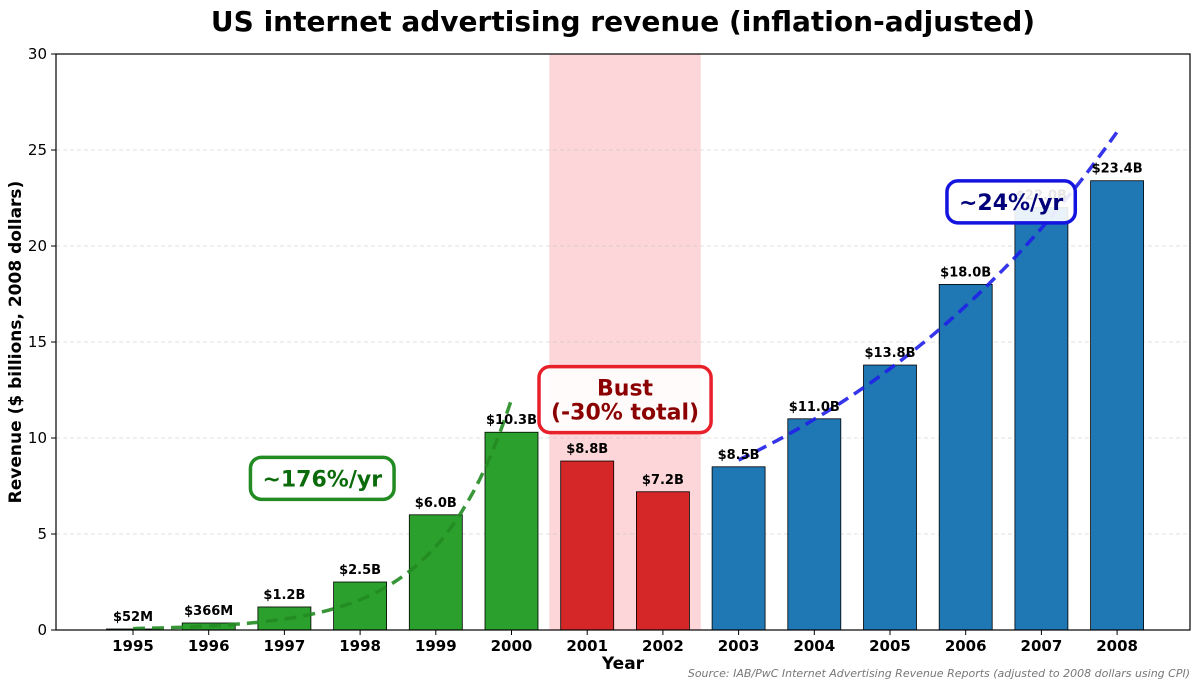 The image size is (1200, 687). I want to click on data-label-2003: $8.5B, so click(739, 455).